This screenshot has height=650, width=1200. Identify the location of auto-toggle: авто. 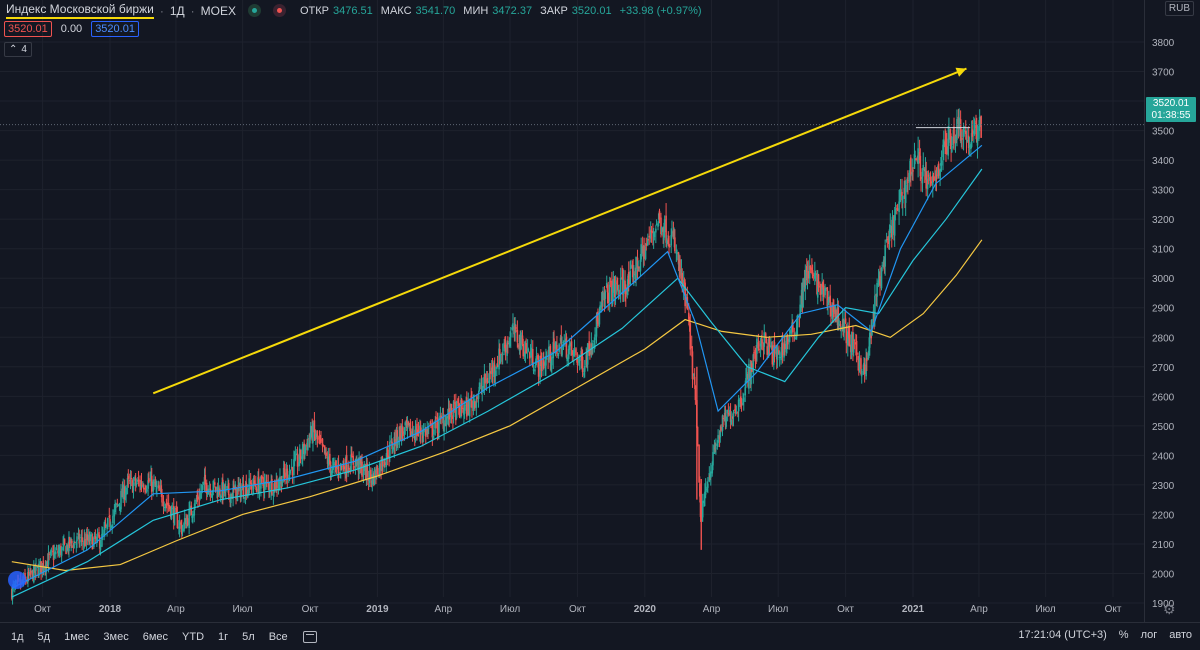
(1180, 635).